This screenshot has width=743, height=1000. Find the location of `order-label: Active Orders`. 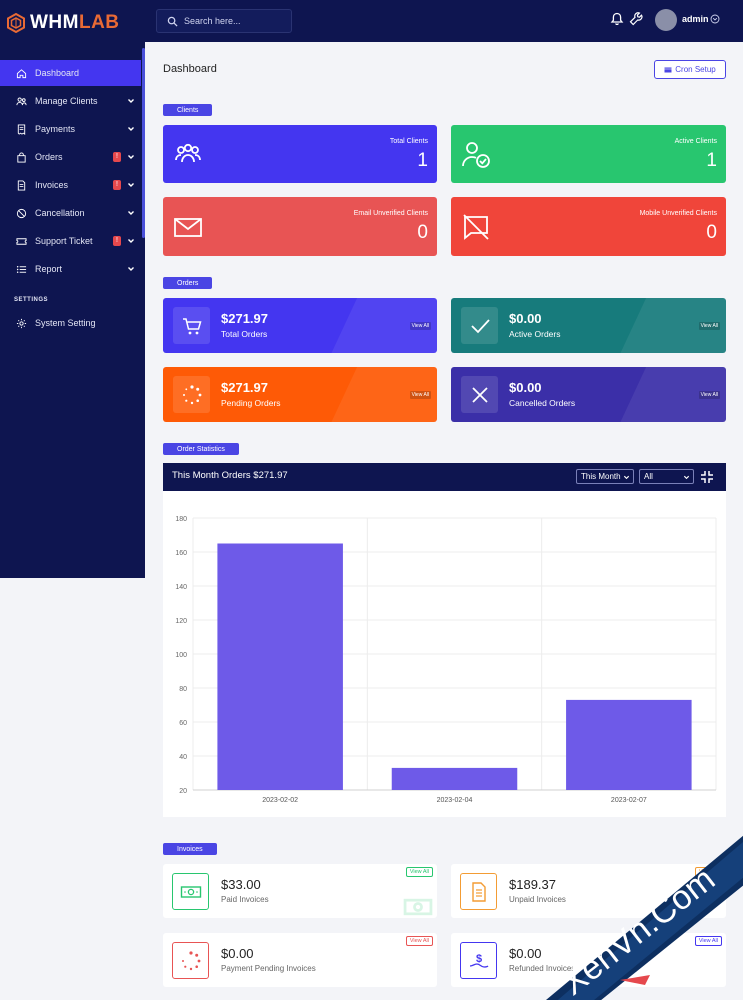

order-label: Active Orders is located at coordinates (535, 334).